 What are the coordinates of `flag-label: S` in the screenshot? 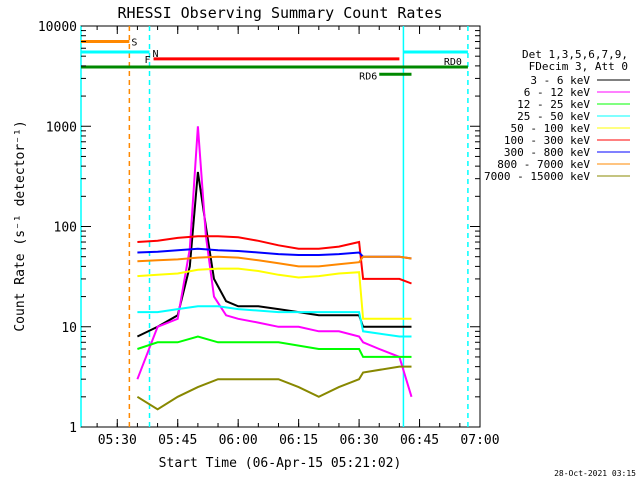 It's located at (134, 43).